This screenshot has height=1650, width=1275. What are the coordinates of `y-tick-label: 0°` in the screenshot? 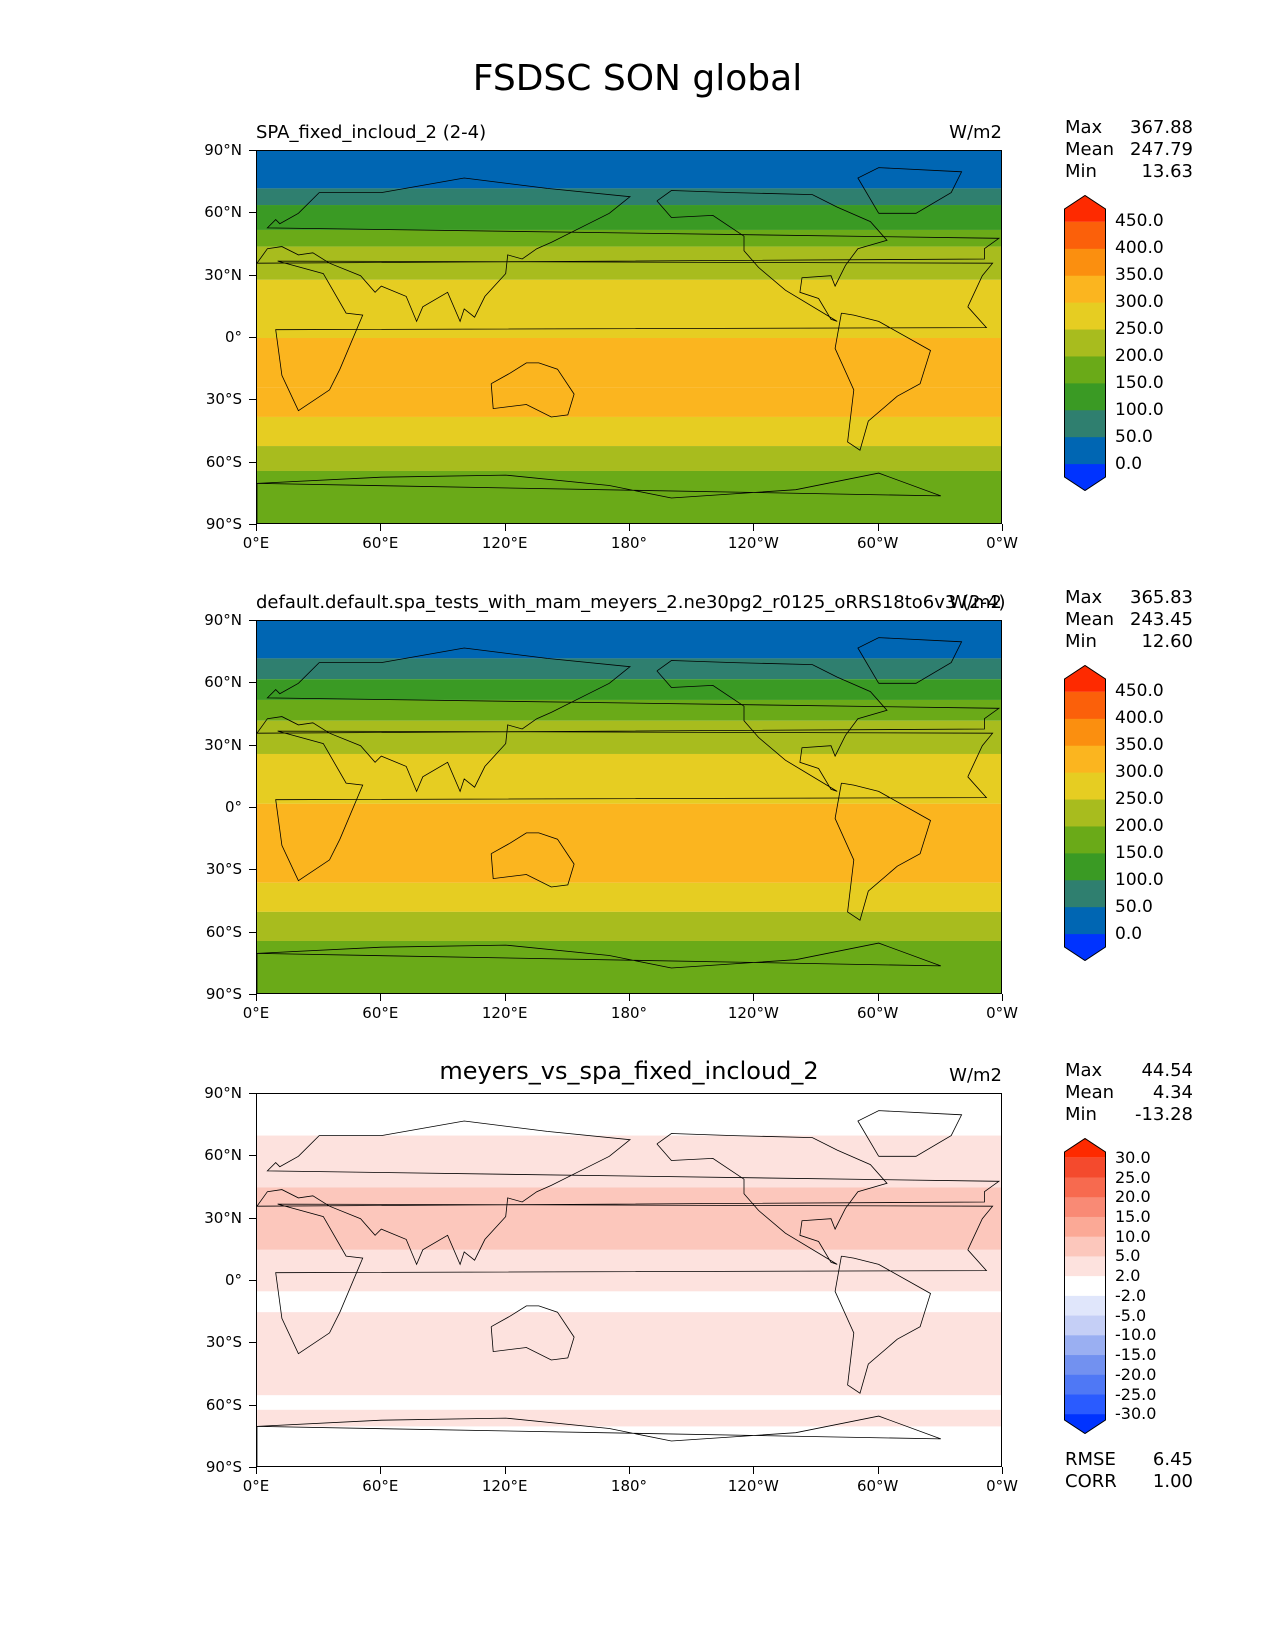 It's located at (233, 1280).